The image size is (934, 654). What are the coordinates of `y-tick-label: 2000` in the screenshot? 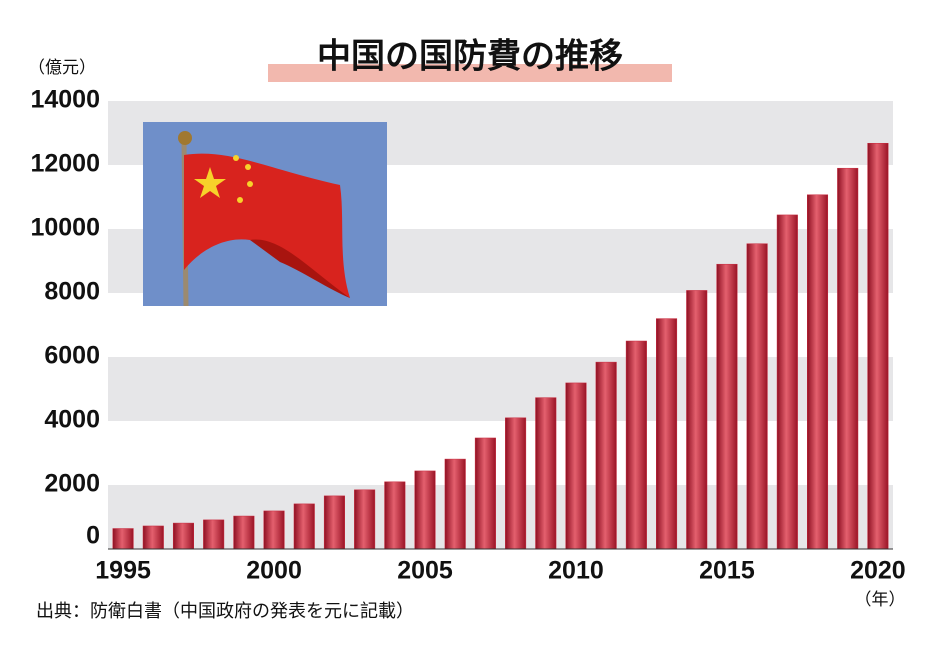 It's located at (72, 484).